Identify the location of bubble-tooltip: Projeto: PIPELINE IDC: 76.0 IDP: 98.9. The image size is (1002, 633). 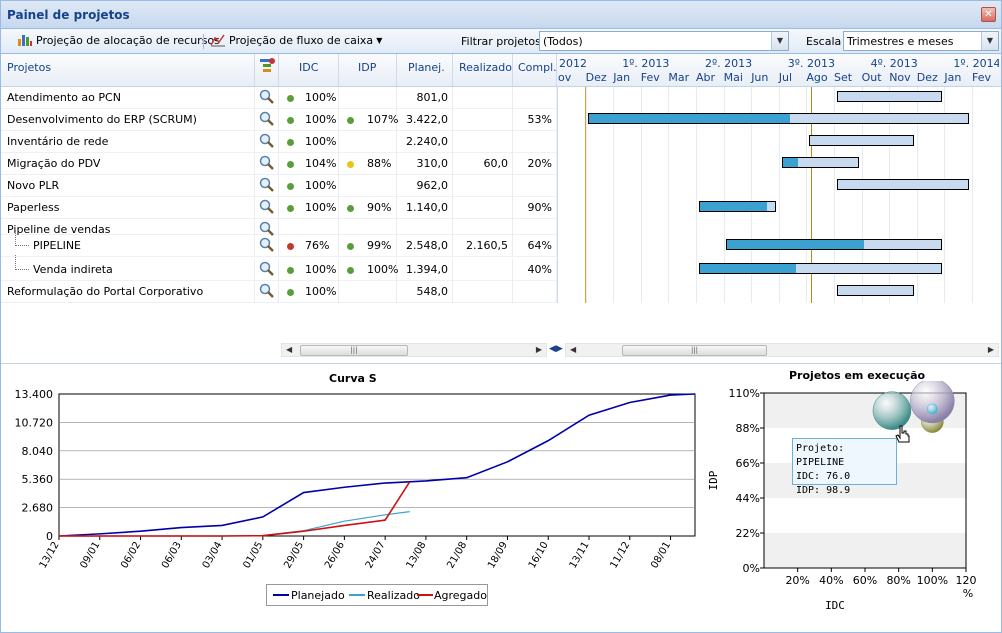
(844, 467).